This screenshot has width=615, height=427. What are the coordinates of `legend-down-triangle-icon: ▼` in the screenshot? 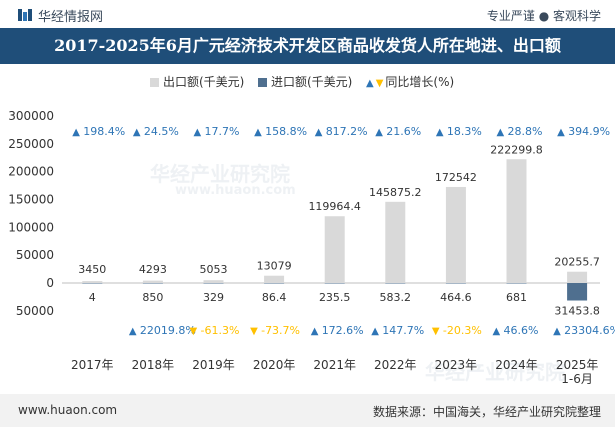 It's located at (379, 83).